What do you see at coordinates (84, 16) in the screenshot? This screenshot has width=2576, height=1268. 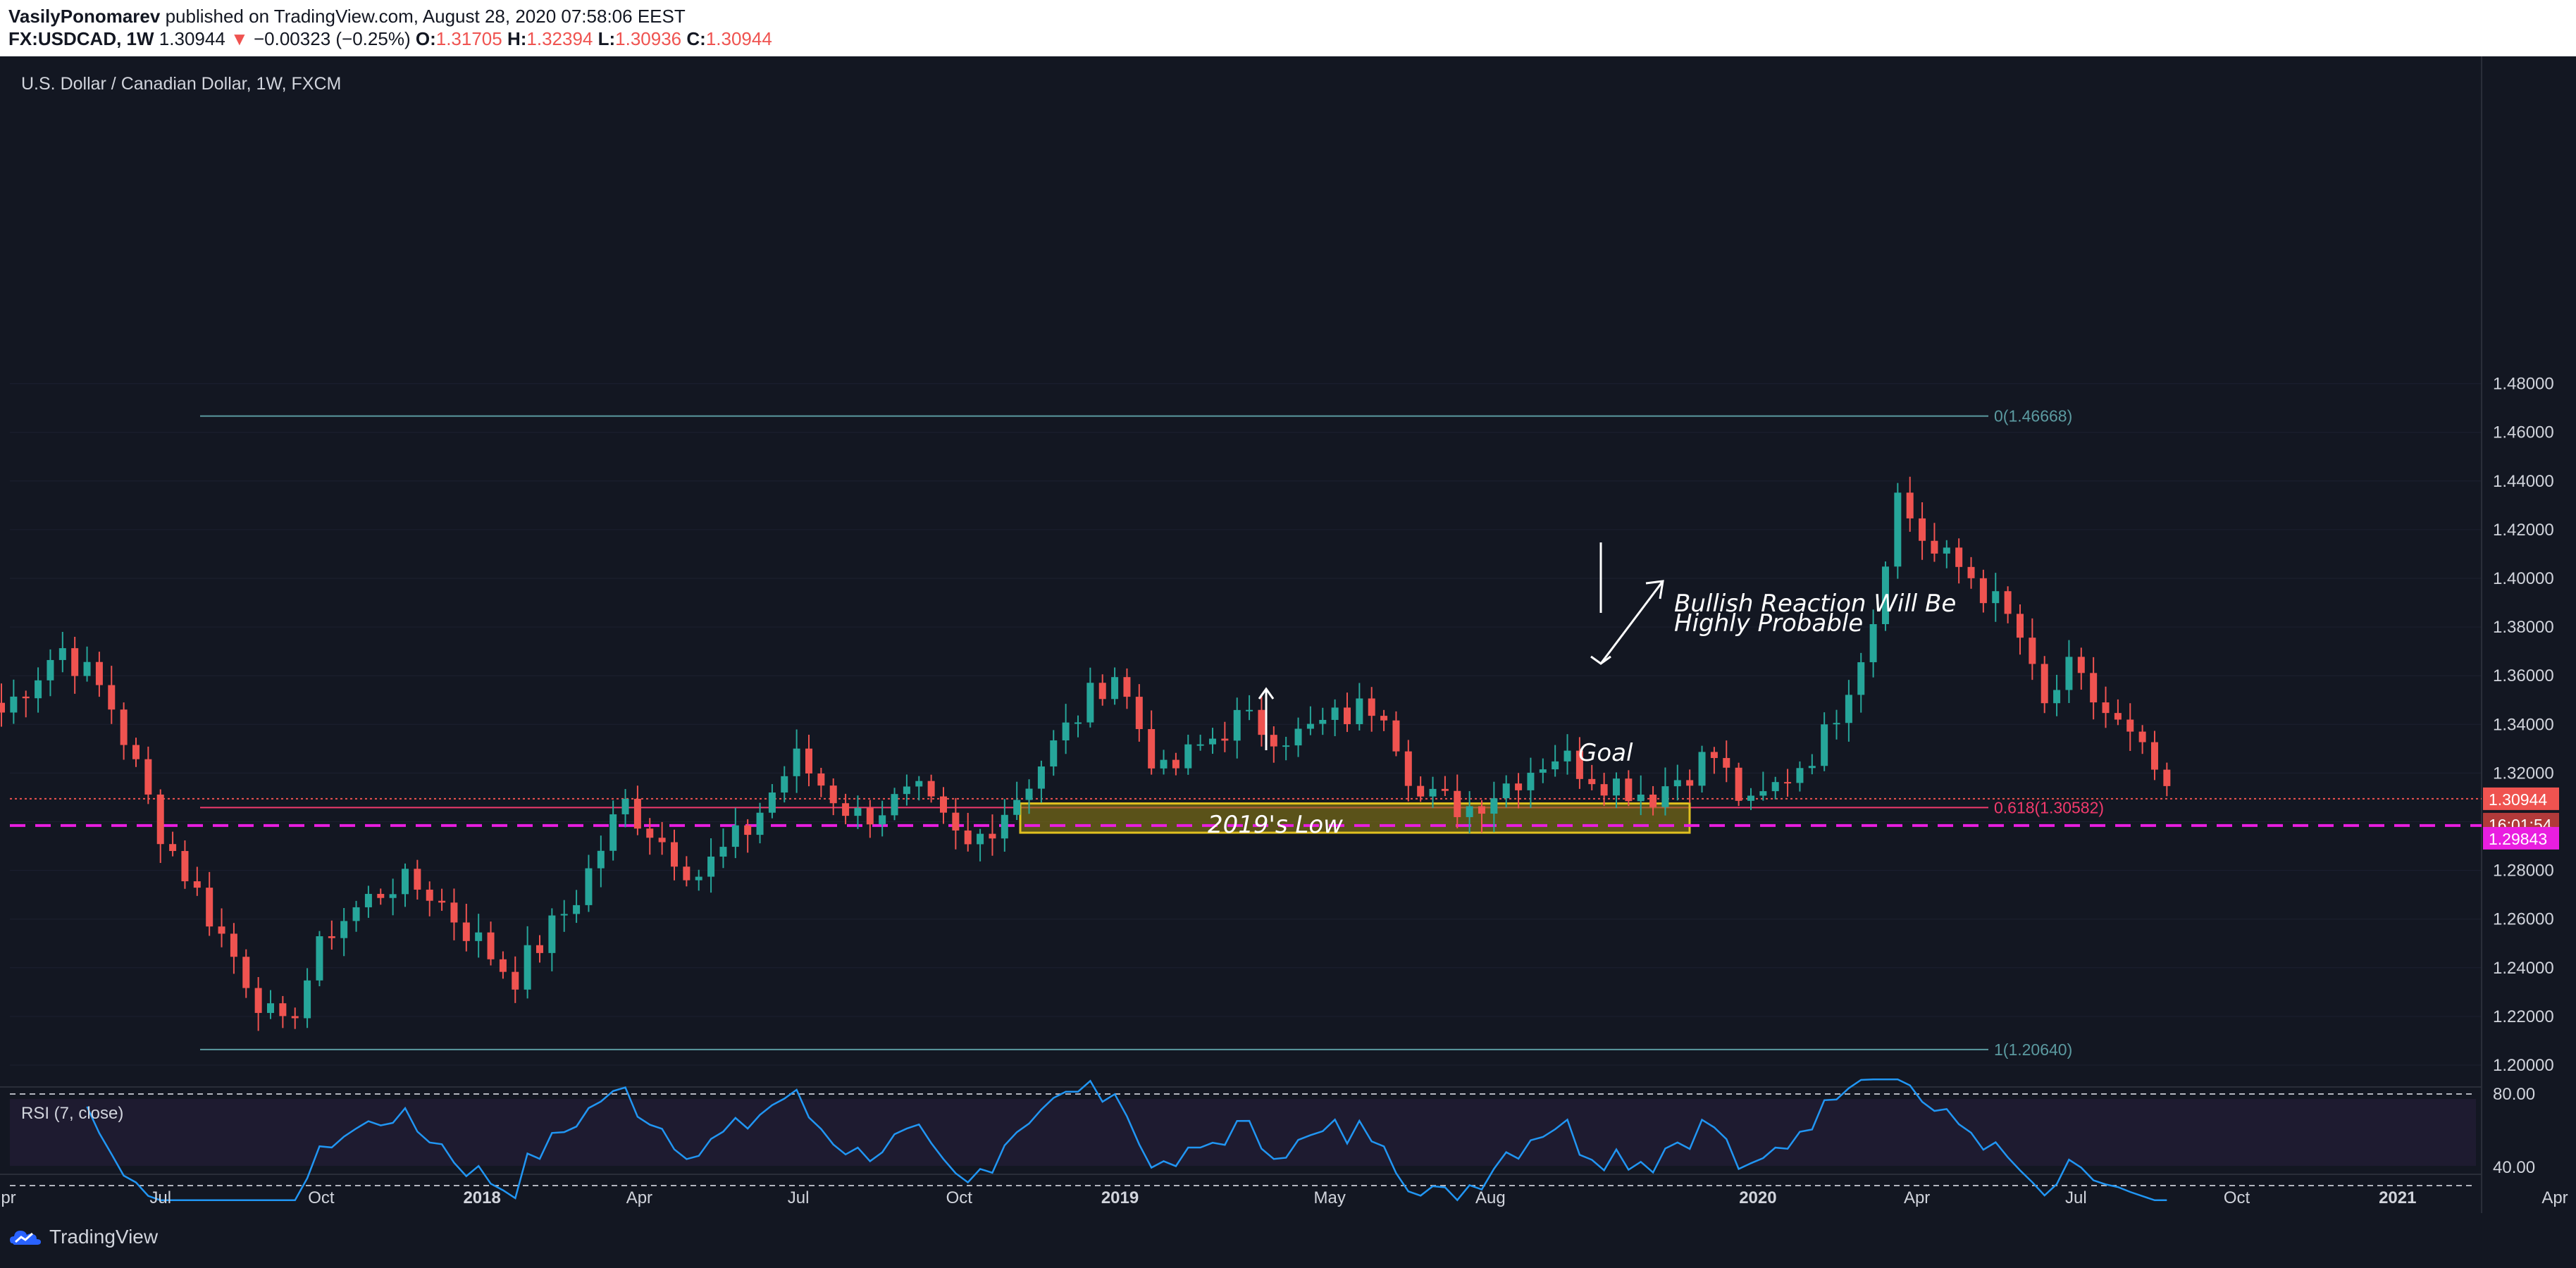 I see `author-name: VasilyPonomarev` at bounding box center [84, 16].